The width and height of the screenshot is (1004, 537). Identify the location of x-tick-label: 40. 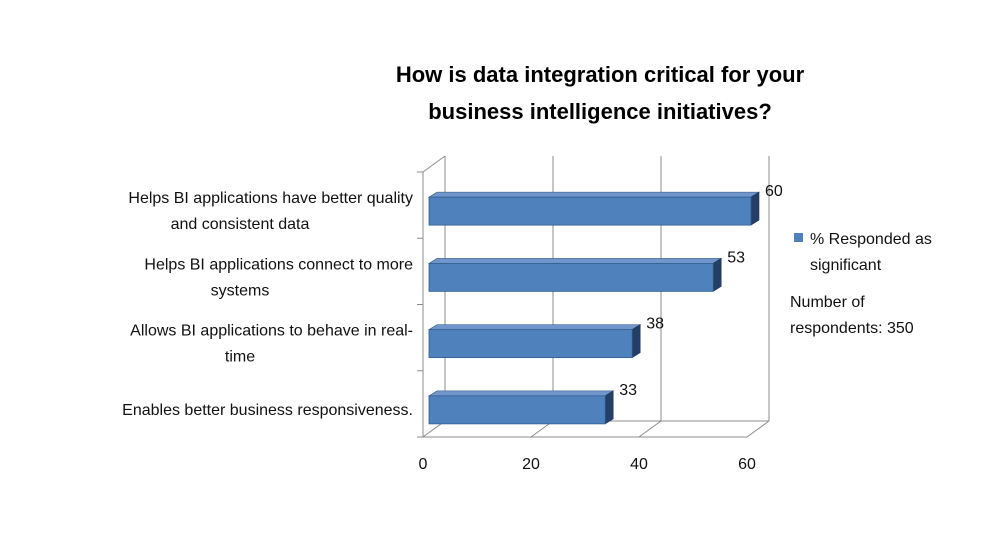
(639, 464).